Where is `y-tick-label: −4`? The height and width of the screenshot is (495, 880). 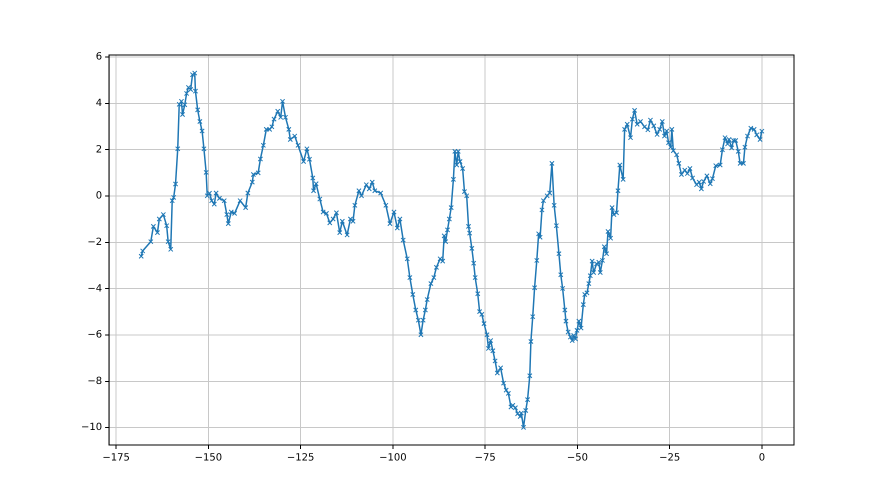
y-tick-label: −4 is located at coordinates (94, 288).